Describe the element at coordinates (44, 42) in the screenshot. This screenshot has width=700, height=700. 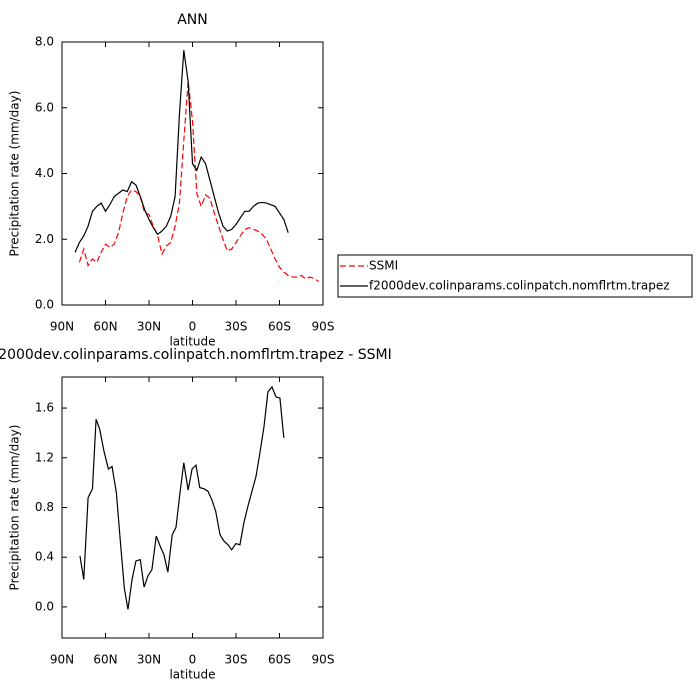
I see `y-tick-label: 8.0` at that location.